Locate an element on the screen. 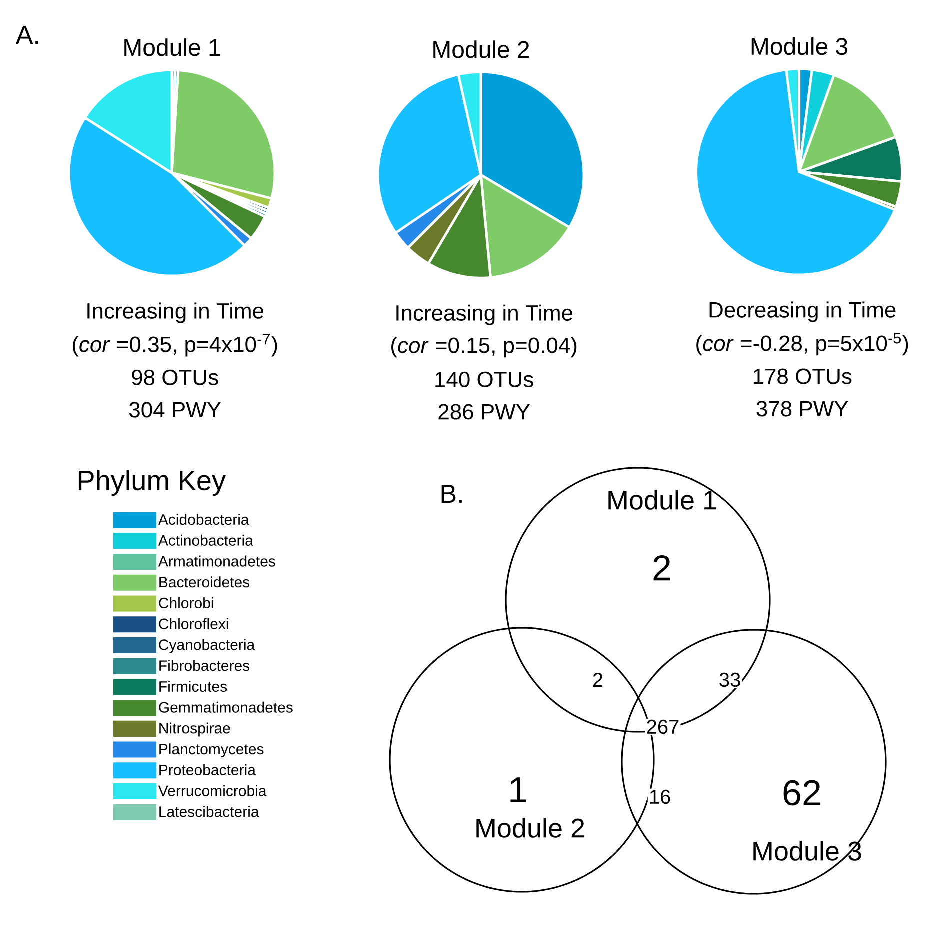  legend-label: Cyanobacteria is located at coordinates (207, 646).